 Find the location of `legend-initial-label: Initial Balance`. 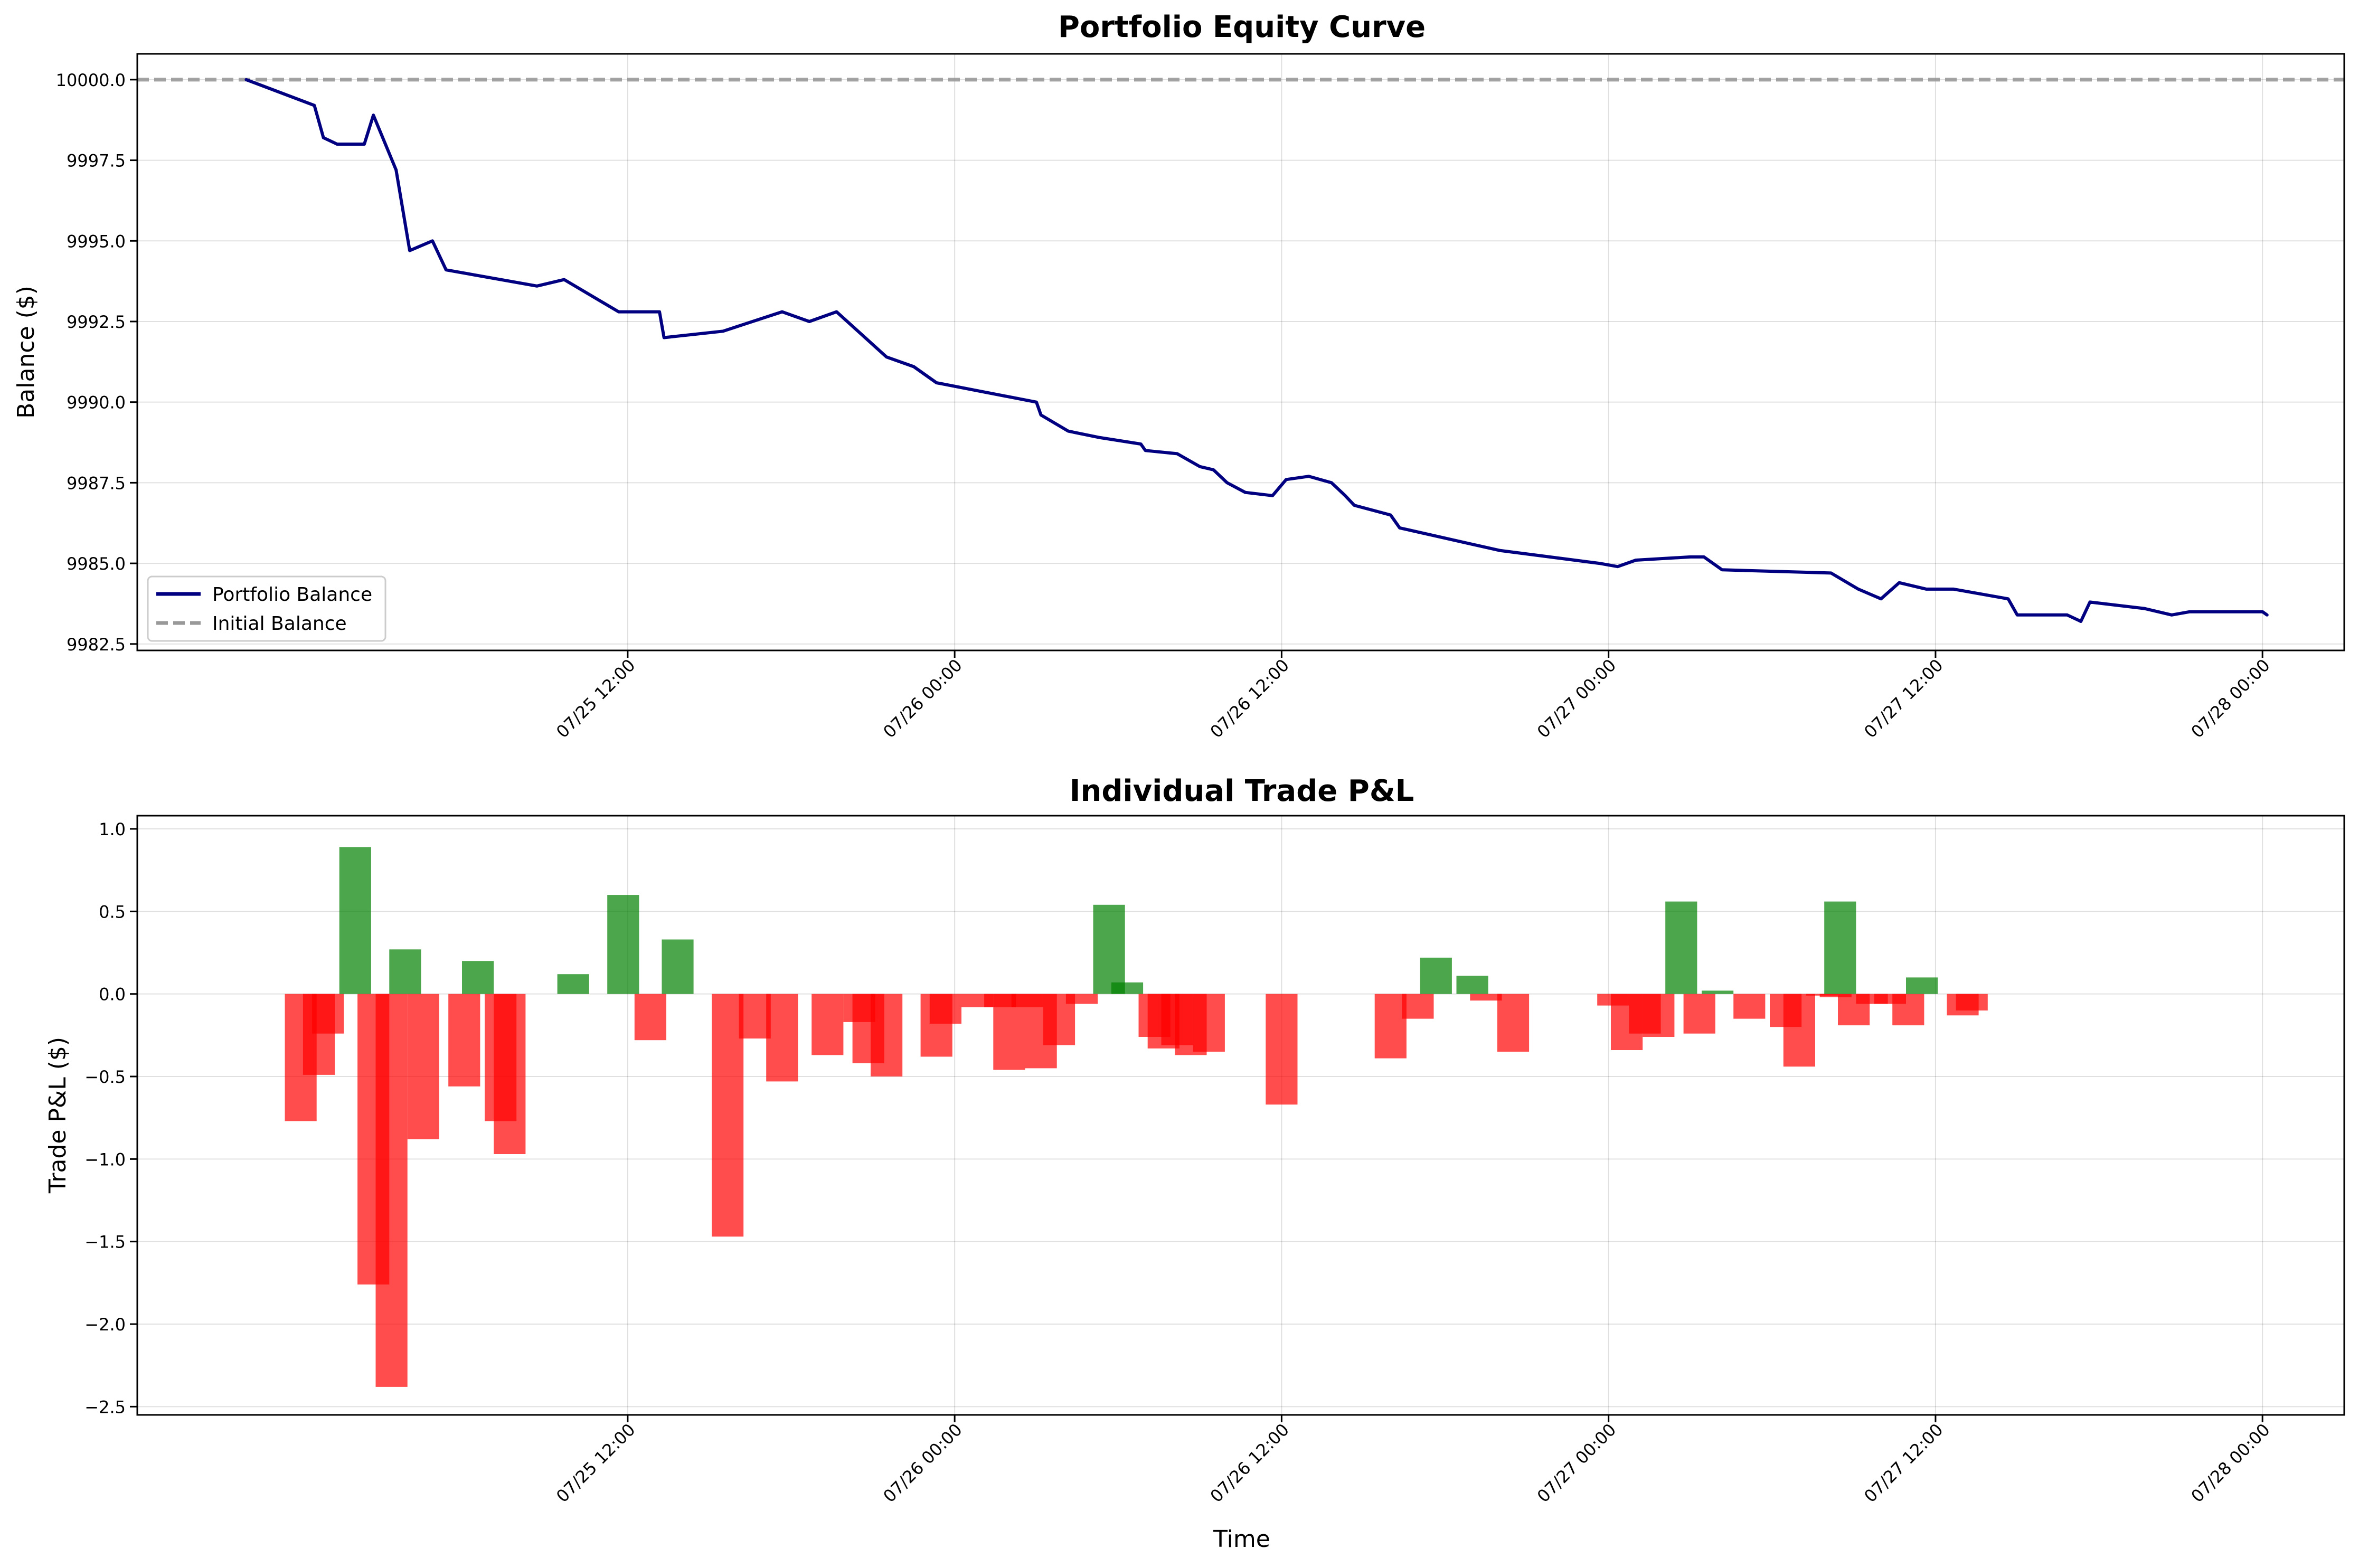

legend-initial-label: Initial Balance is located at coordinates (279, 624).